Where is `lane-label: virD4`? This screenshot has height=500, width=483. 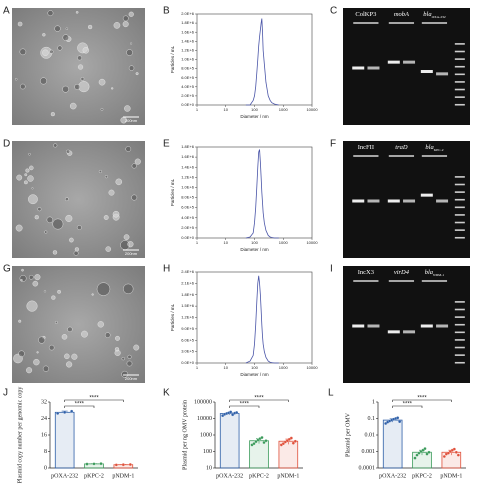 lane-label: virD4 is located at coordinates (402, 272).